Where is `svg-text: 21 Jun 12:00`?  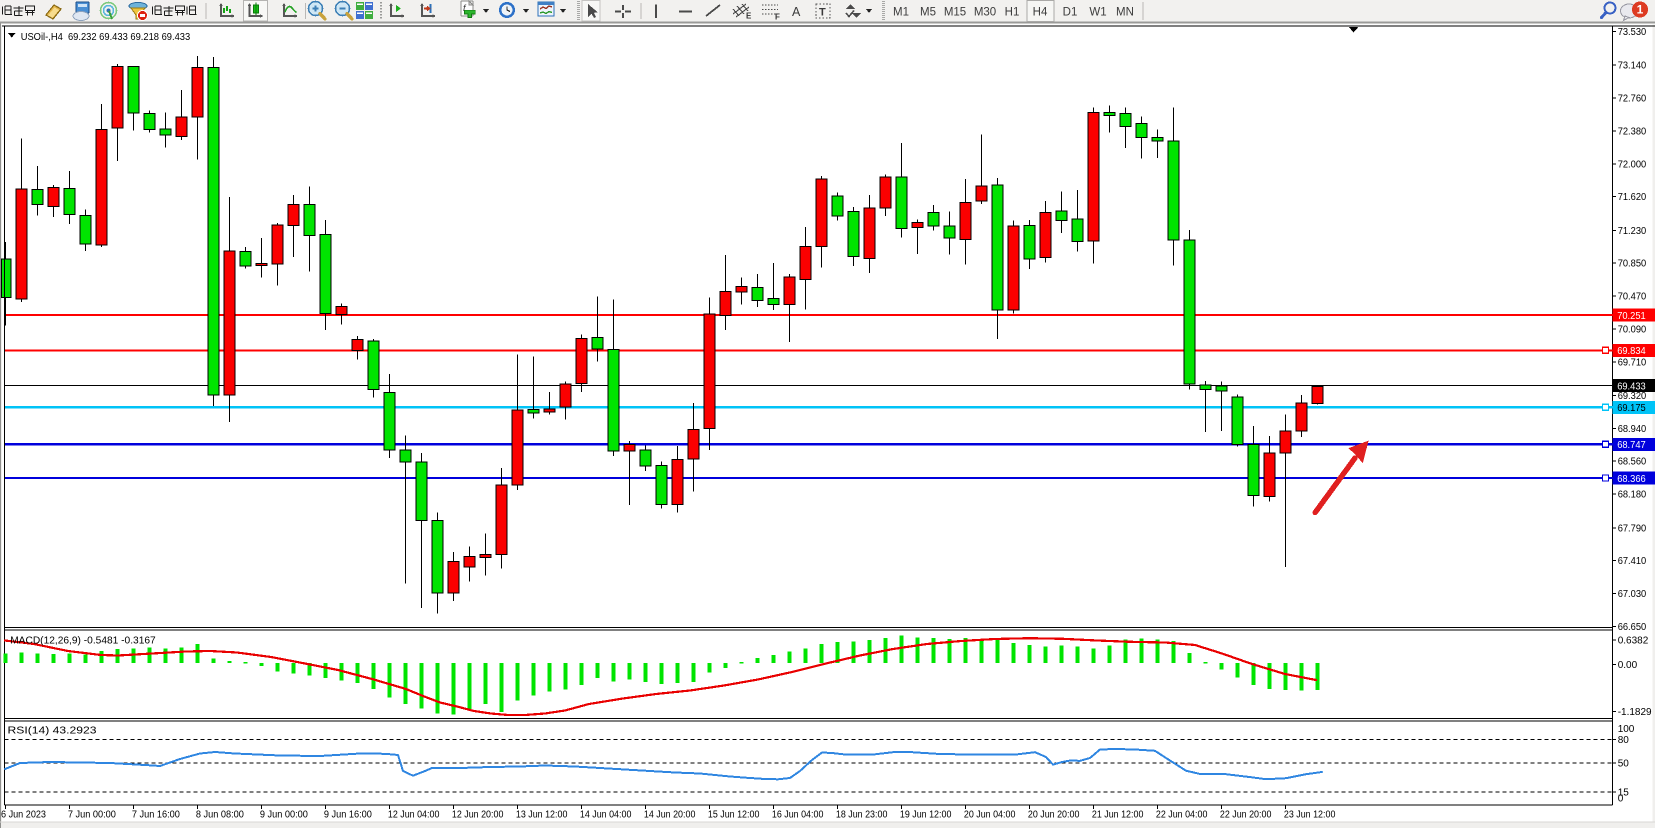
svg-text: 21 Jun 12:00 is located at coordinates (1118, 815).